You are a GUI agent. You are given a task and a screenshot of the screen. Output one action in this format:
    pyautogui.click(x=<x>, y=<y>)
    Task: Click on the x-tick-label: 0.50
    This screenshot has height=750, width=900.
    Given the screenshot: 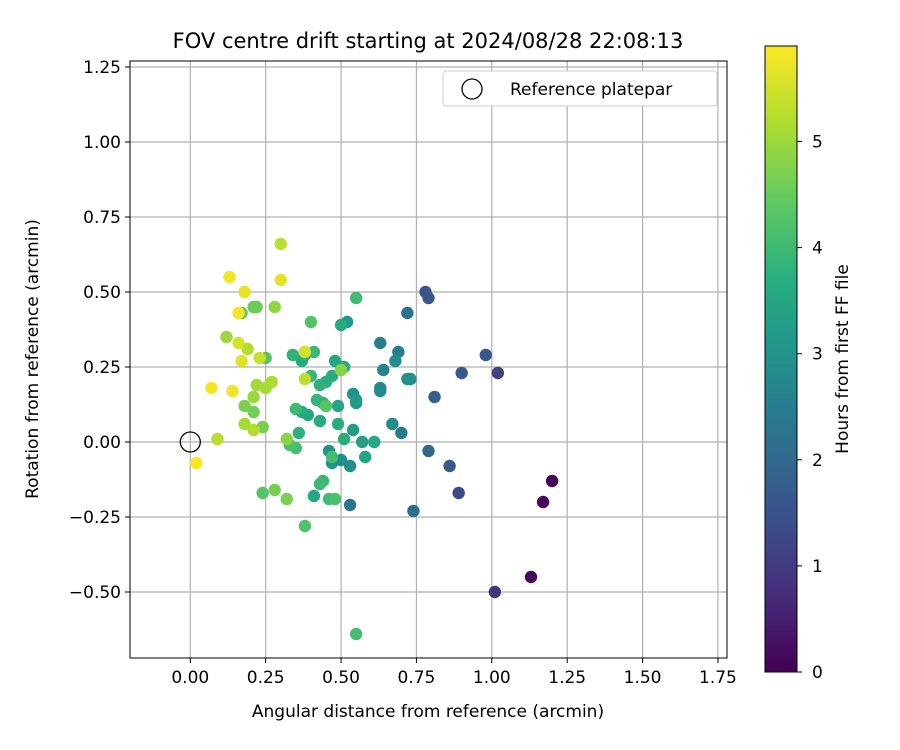 What is the action you would take?
    pyautogui.click(x=341, y=678)
    